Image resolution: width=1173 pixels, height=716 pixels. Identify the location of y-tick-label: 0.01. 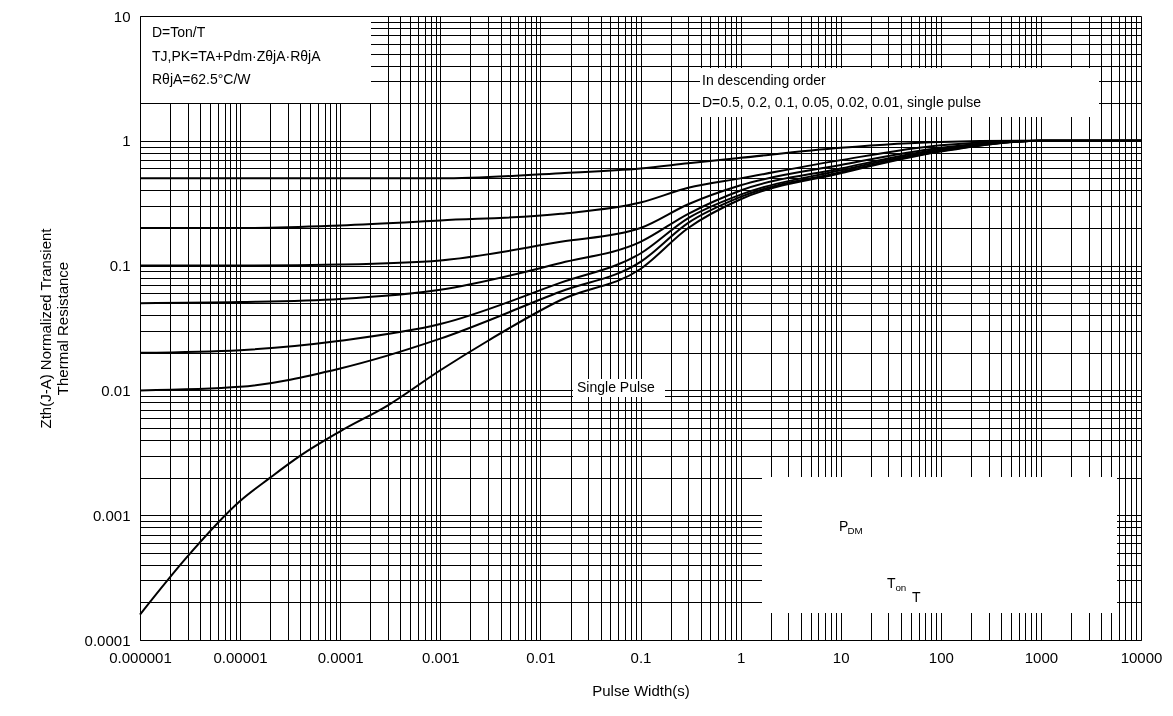
(116, 390).